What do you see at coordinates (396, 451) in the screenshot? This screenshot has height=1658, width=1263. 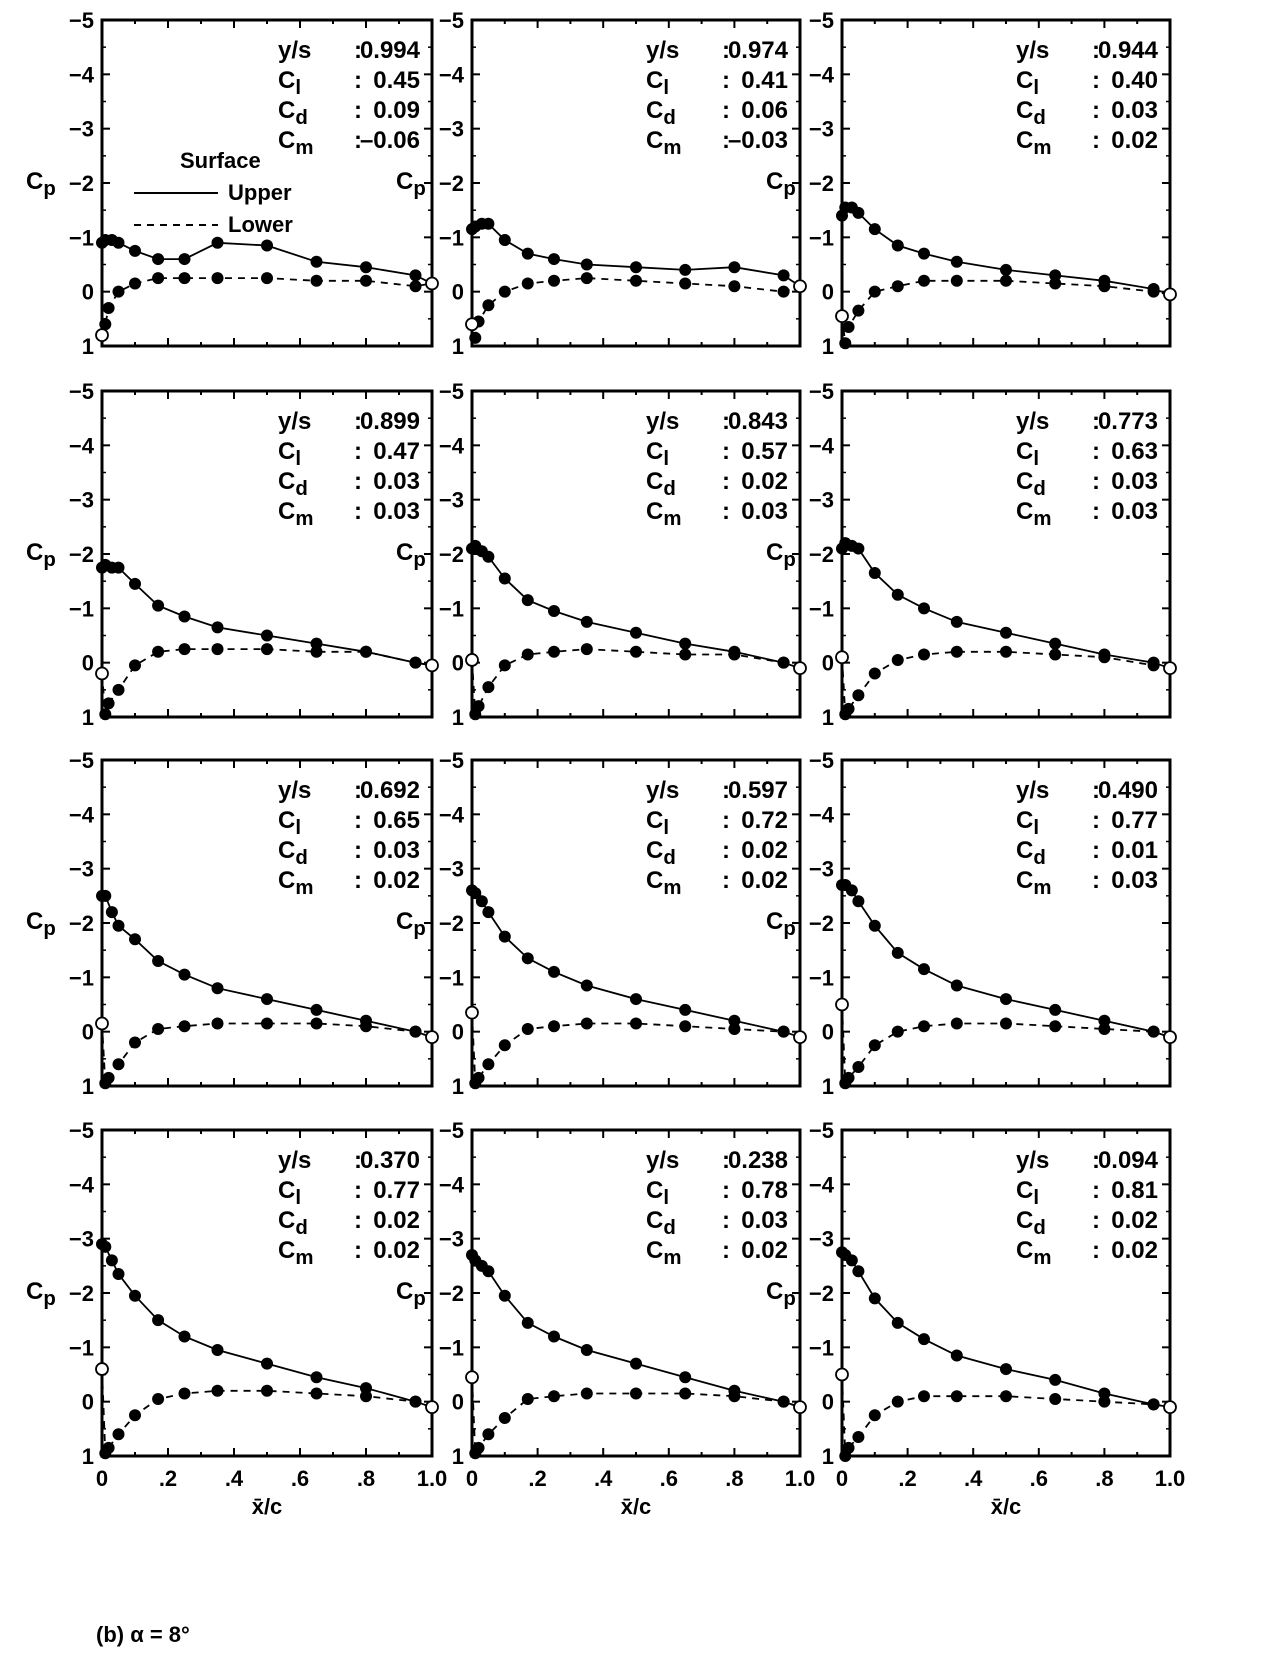 I see `cl-value: 0.47` at bounding box center [396, 451].